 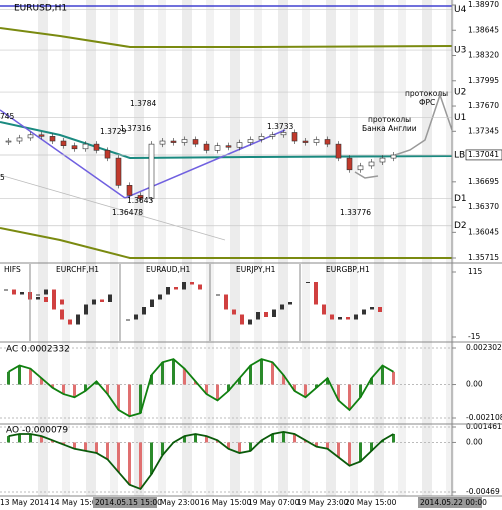 What do you see at coordinates (12, 269) in the screenshot?
I see `pane-title: HIFS` at bounding box center [12, 269].